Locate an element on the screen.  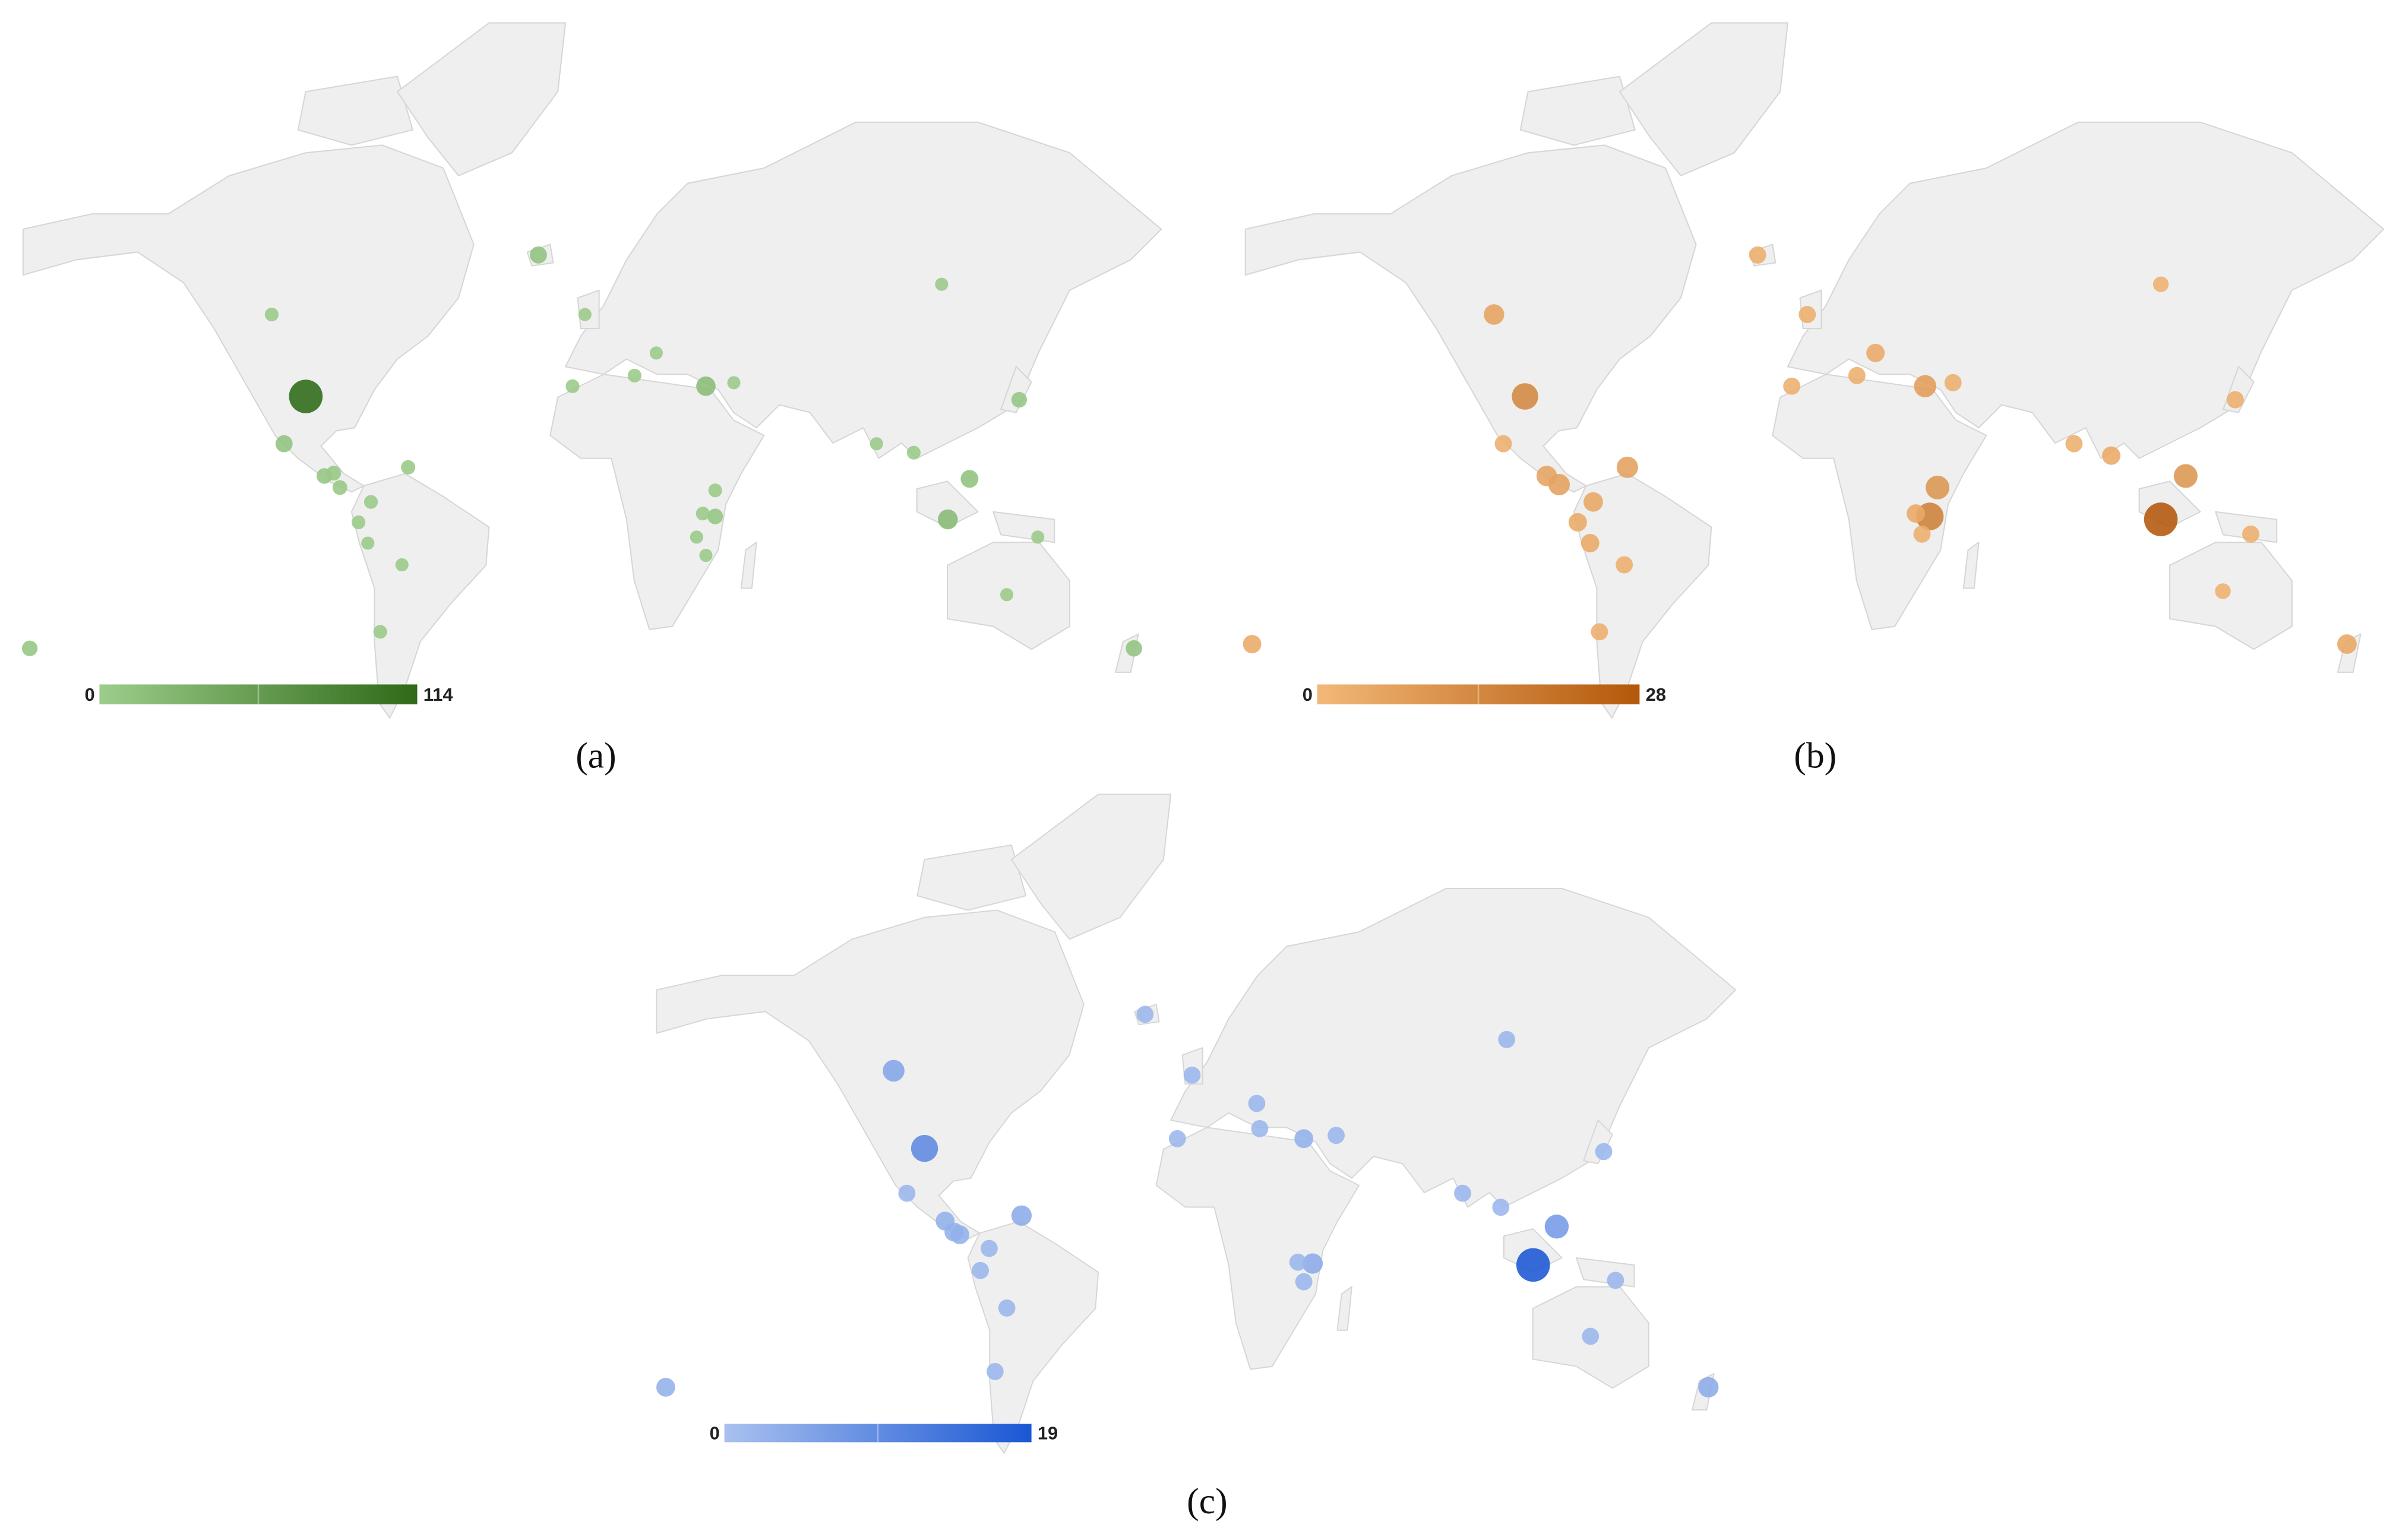
legend-max-label: 114 is located at coordinates (438, 695).